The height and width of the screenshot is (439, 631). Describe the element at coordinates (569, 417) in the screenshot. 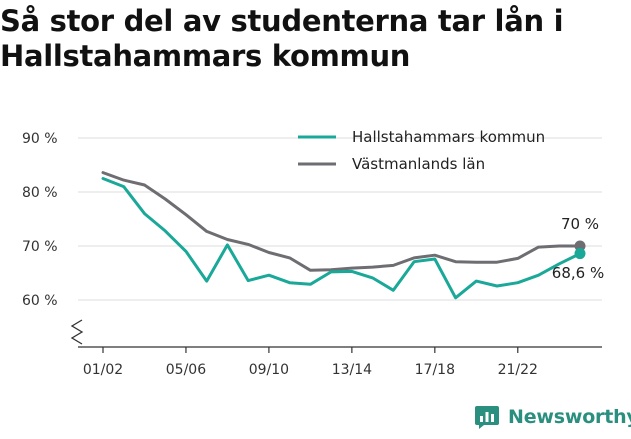

I see `brand-name: Newsworthy` at that location.